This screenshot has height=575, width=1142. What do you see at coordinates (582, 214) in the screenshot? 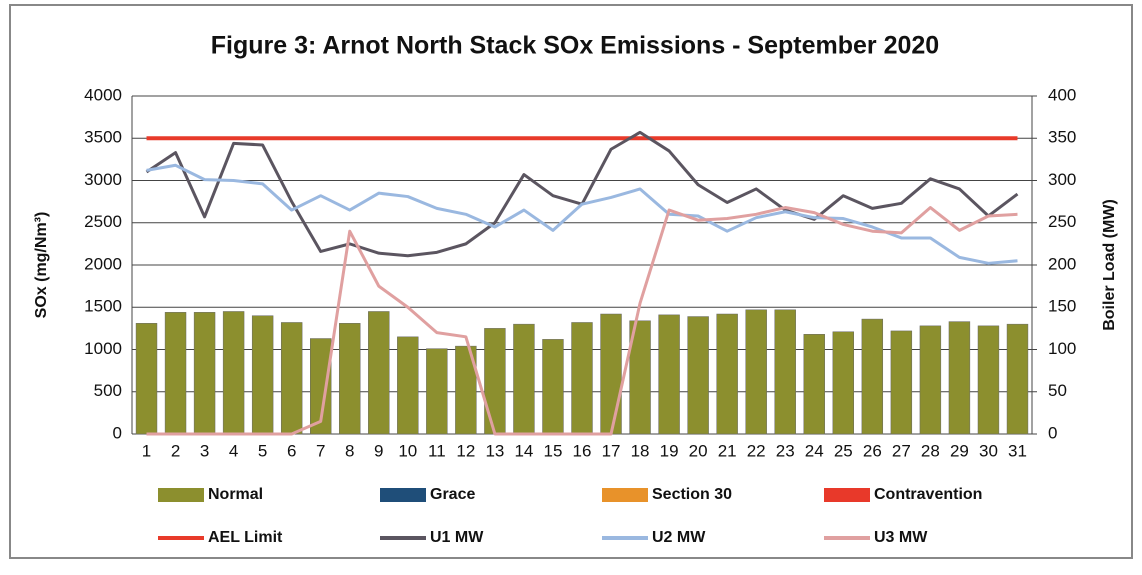
I see `line-series` at bounding box center [582, 214].